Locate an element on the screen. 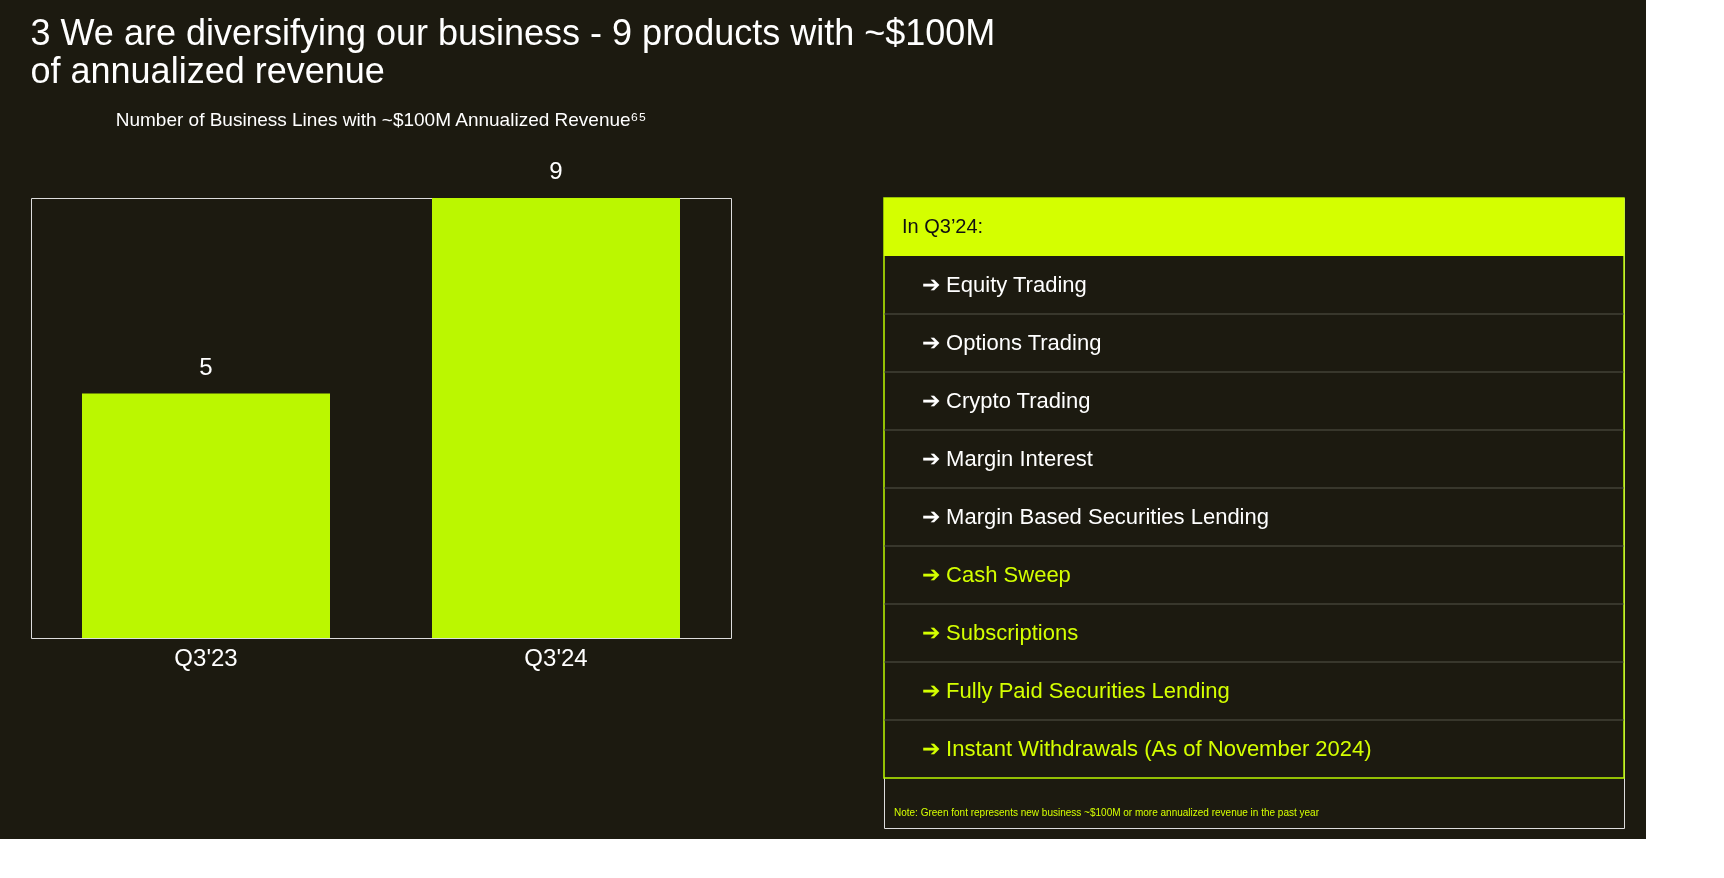  data-label: 5 is located at coordinates (206, 366).